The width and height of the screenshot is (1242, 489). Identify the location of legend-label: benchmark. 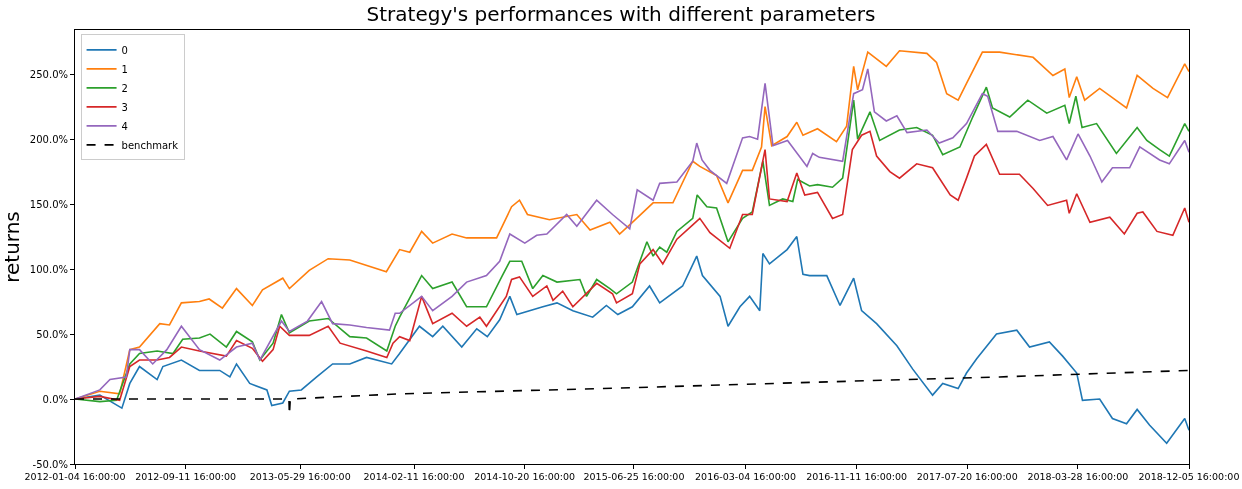
(150, 145).